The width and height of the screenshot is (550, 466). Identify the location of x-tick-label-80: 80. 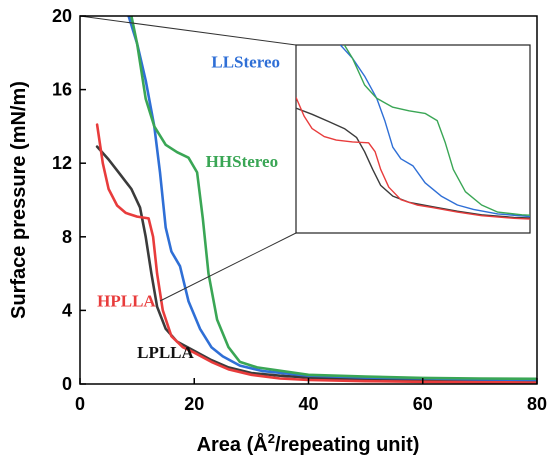
(537, 404).